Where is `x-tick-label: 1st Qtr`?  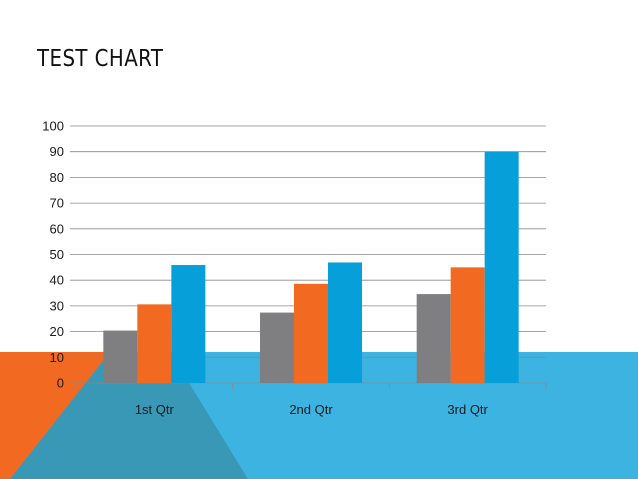 x-tick-label: 1st Qtr is located at coordinates (155, 409).